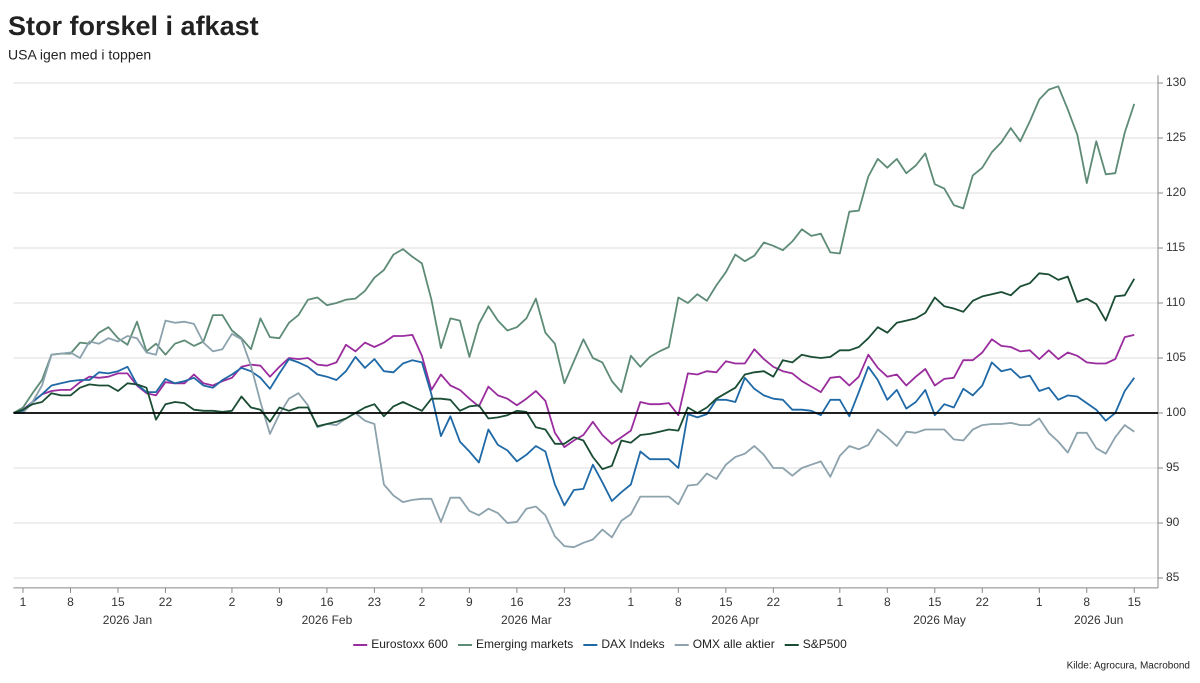 This screenshot has width=1200, height=683. What do you see at coordinates (1176, 192) in the screenshot?
I see `y-tick-label: 120` at bounding box center [1176, 192].